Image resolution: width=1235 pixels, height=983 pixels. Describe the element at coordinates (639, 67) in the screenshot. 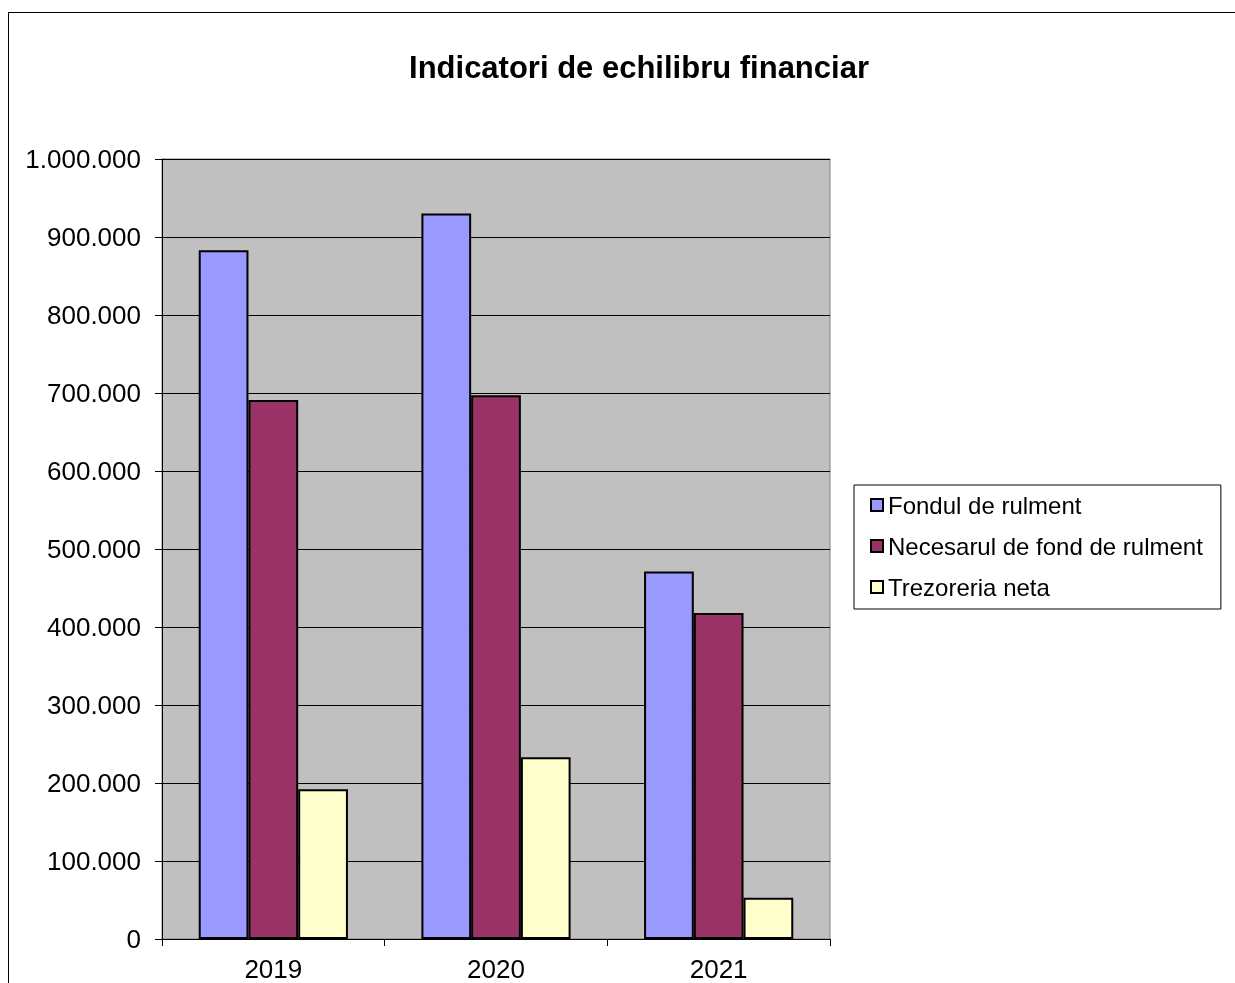

I see `chart-title: Indicatori de echilibru financiar` at that location.